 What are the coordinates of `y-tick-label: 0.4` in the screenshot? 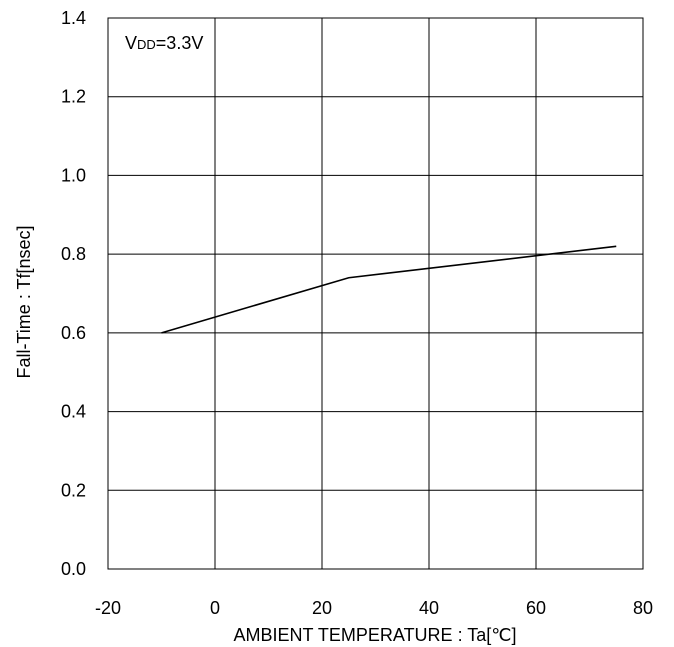 It's located at (73, 412).